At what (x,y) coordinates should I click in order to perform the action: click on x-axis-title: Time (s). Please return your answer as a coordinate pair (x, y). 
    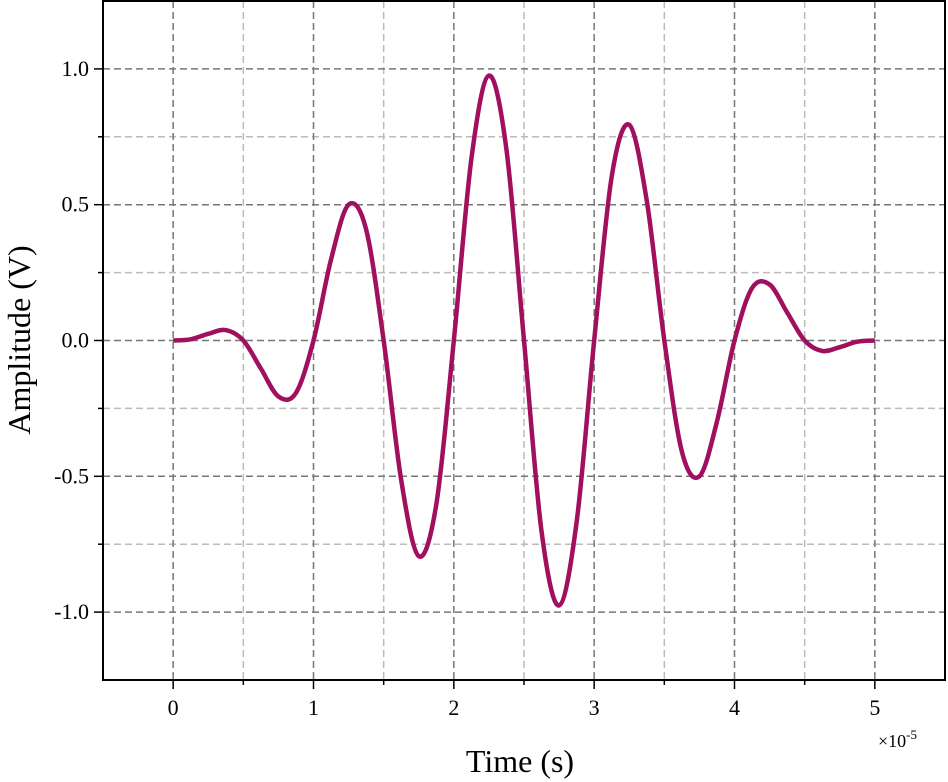
    Looking at the image, I should click on (520, 761).